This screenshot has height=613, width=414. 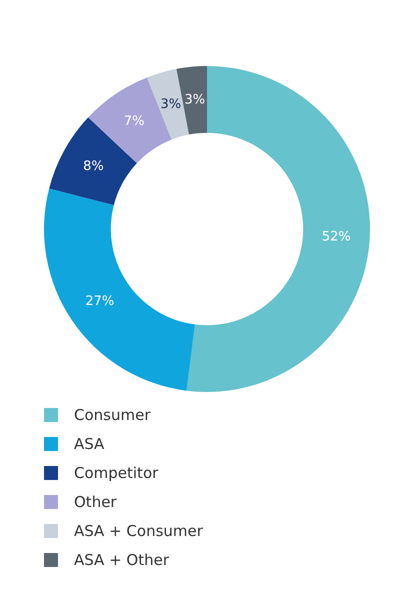 What do you see at coordinates (95, 501) in the screenshot?
I see `legend-label: Other` at bounding box center [95, 501].